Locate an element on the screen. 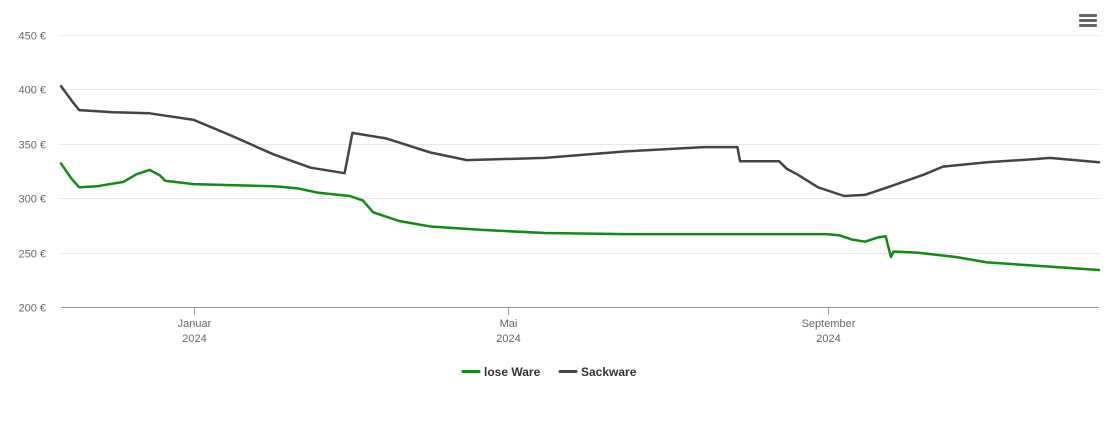  y-tick-label: 200 € is located at coordinates (32, 309).